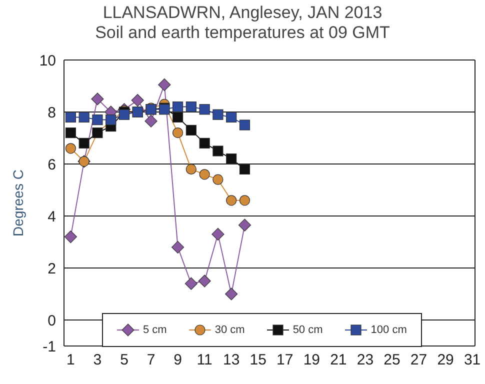 This screenshot has width=485, height=384. I want to click on y-tick-label: 10, so click(47, 61).